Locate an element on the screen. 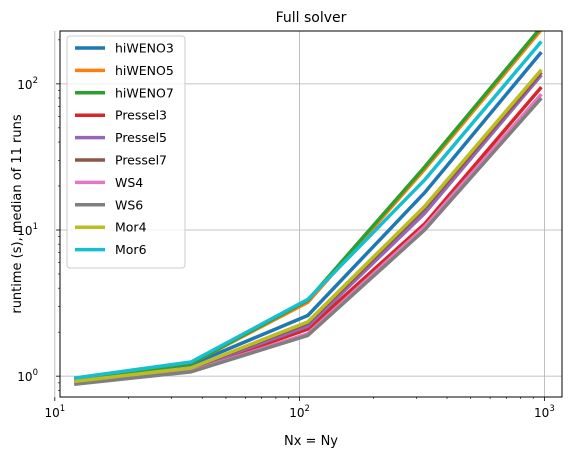 This screenshot has height=457, width=574. legend-label-mor4: Mor4 is located at coordinates (131, 227).